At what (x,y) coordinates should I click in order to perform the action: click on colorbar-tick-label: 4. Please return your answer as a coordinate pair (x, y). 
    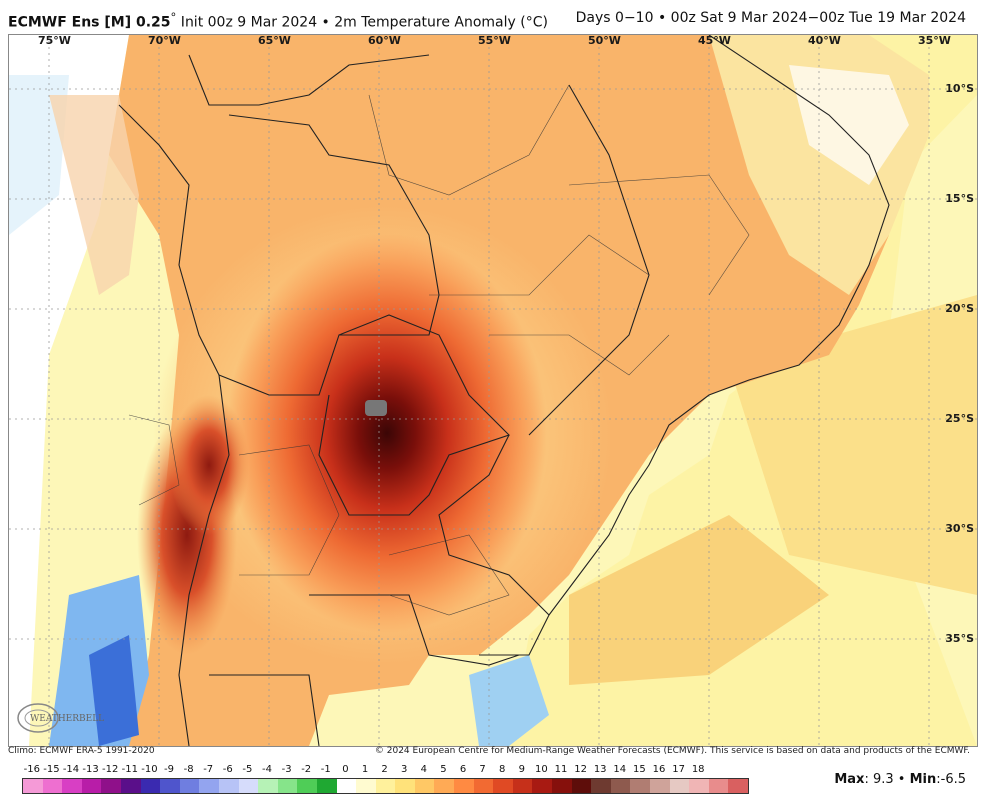
    Looking at the image, I should click on (423, 769).